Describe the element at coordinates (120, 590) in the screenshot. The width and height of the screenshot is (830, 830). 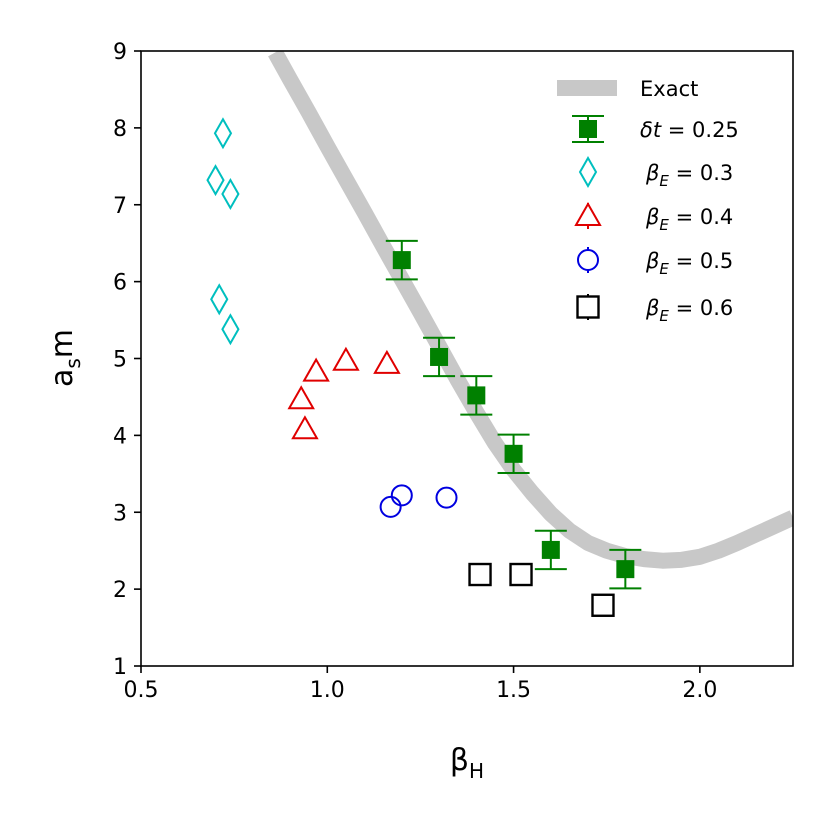
I see `y-tick-label: 2` at that location.